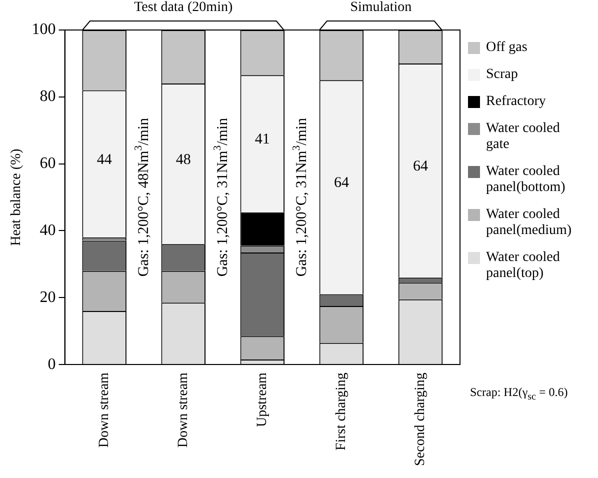 The height and width of the screenshot is (478, 598). I want to click on data-label: 48, so click(183, 160).